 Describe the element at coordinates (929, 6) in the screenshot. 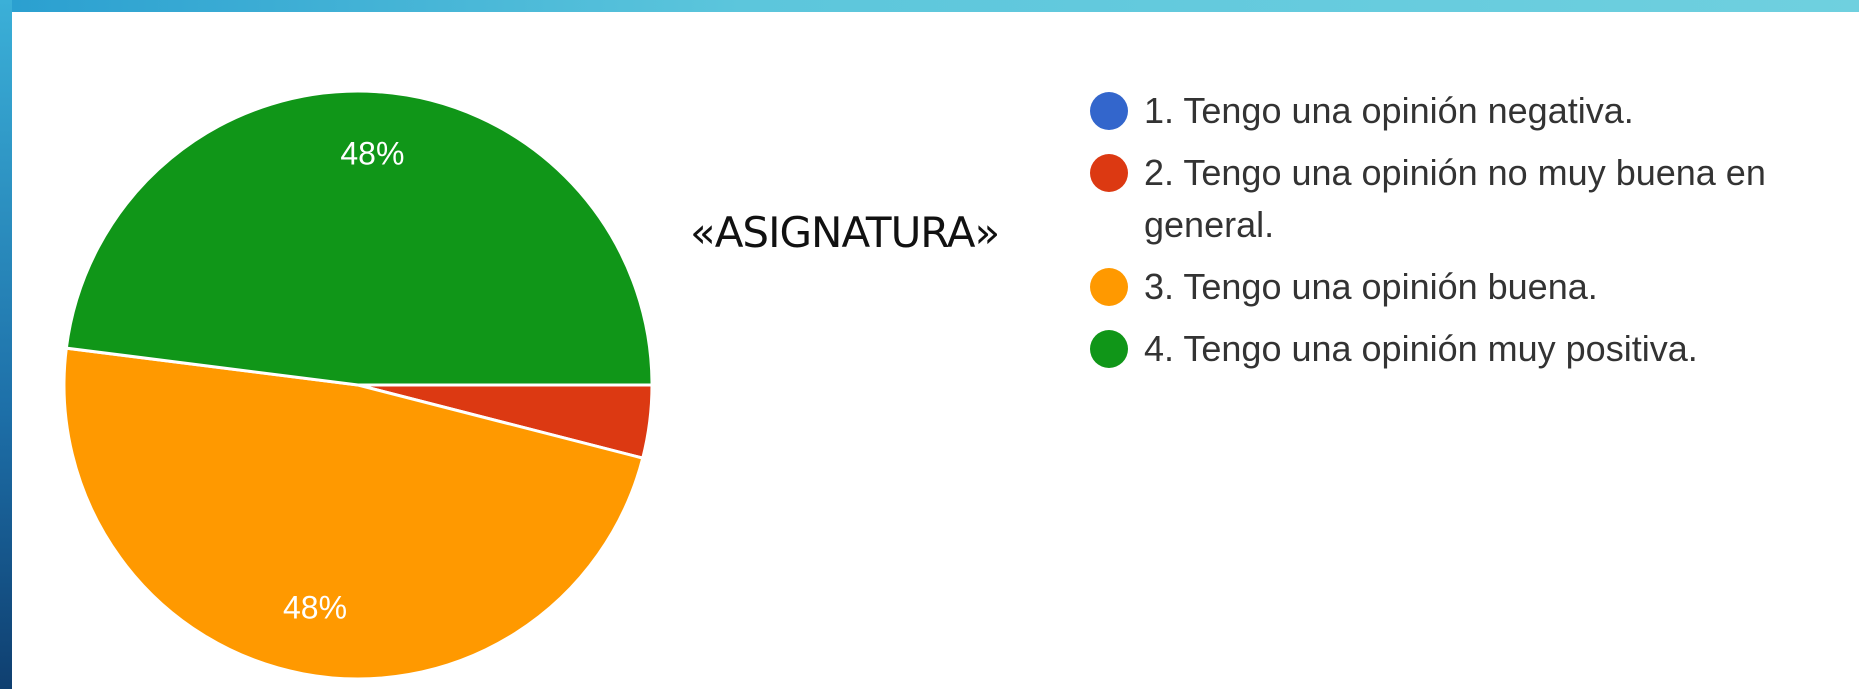

I see `top-bar` at that location.